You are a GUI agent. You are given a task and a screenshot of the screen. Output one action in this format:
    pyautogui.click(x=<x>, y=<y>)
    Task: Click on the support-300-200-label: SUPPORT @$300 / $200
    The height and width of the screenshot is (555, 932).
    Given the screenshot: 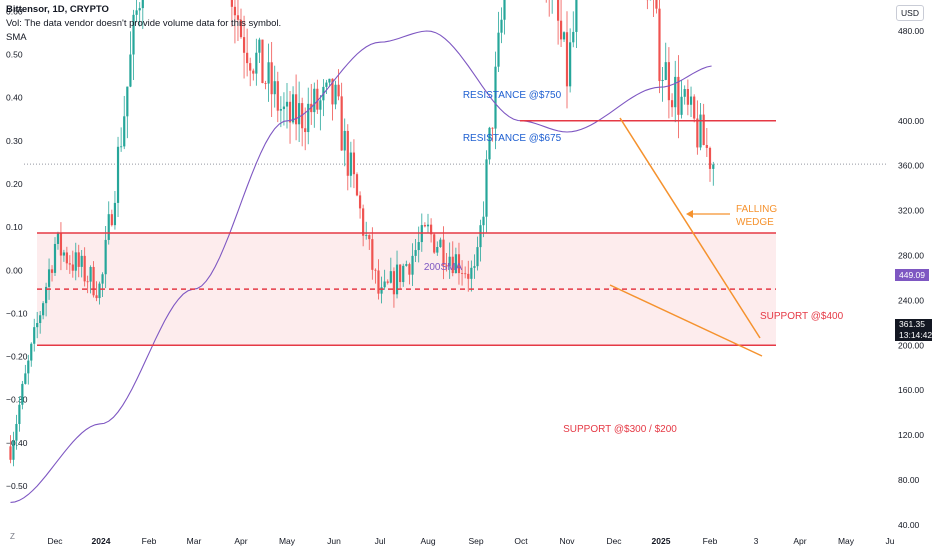 What is the action you would take?
    pyautogui.click(x=620, y=429)
    